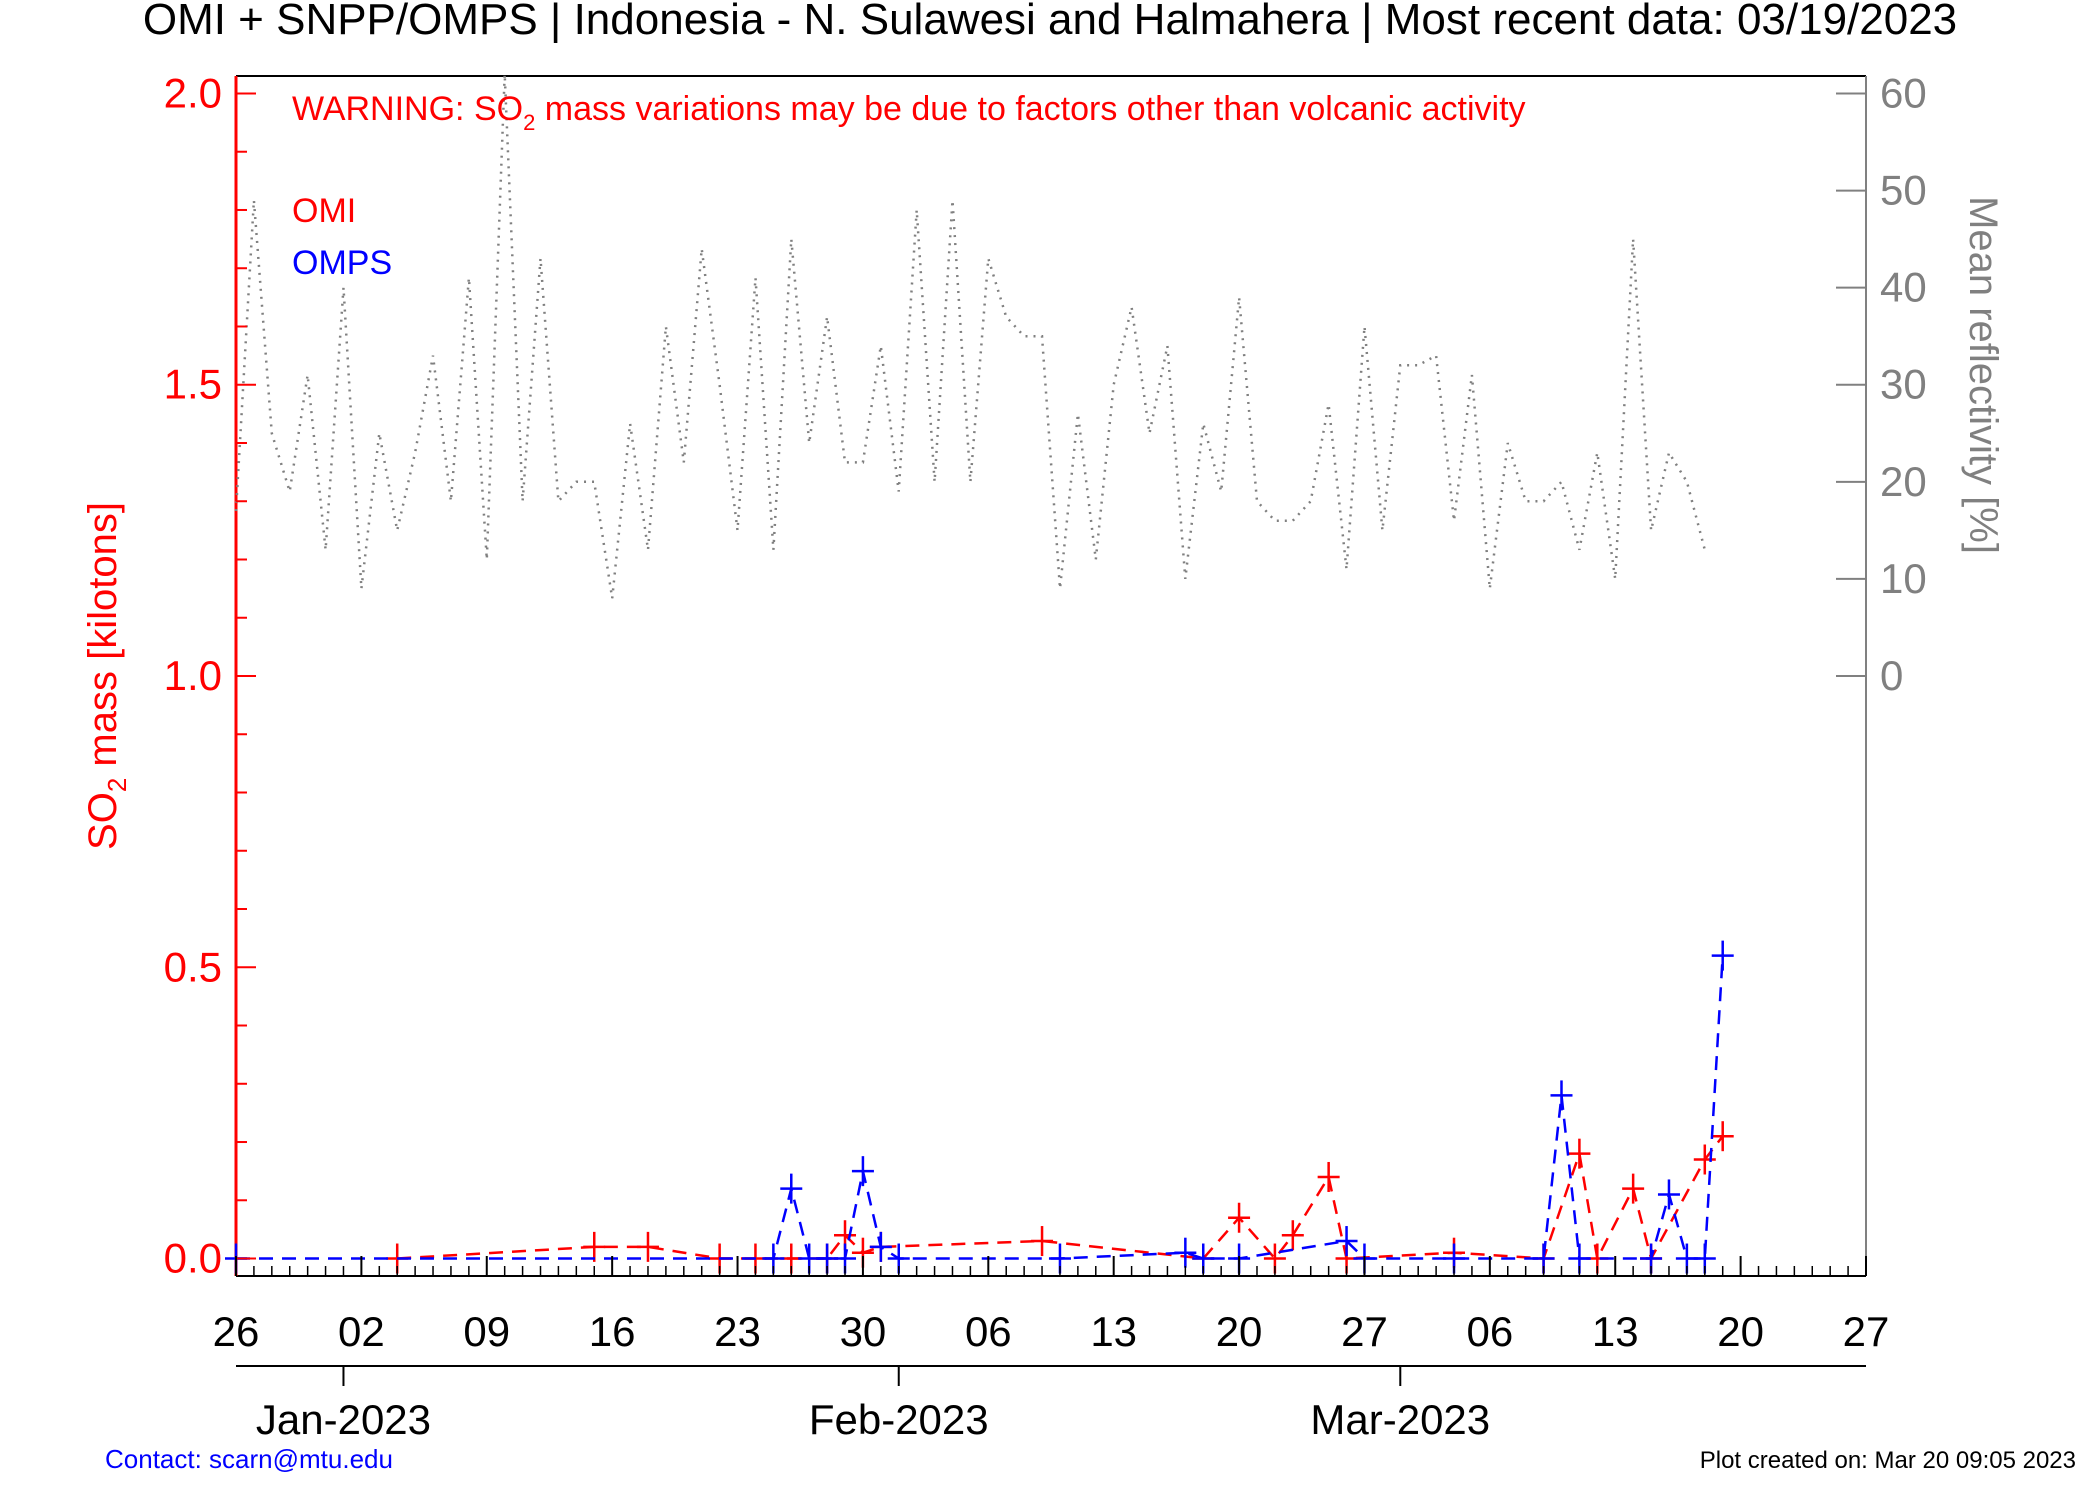  I want to click on left-tick-label: 2.0, so click(193, 92).